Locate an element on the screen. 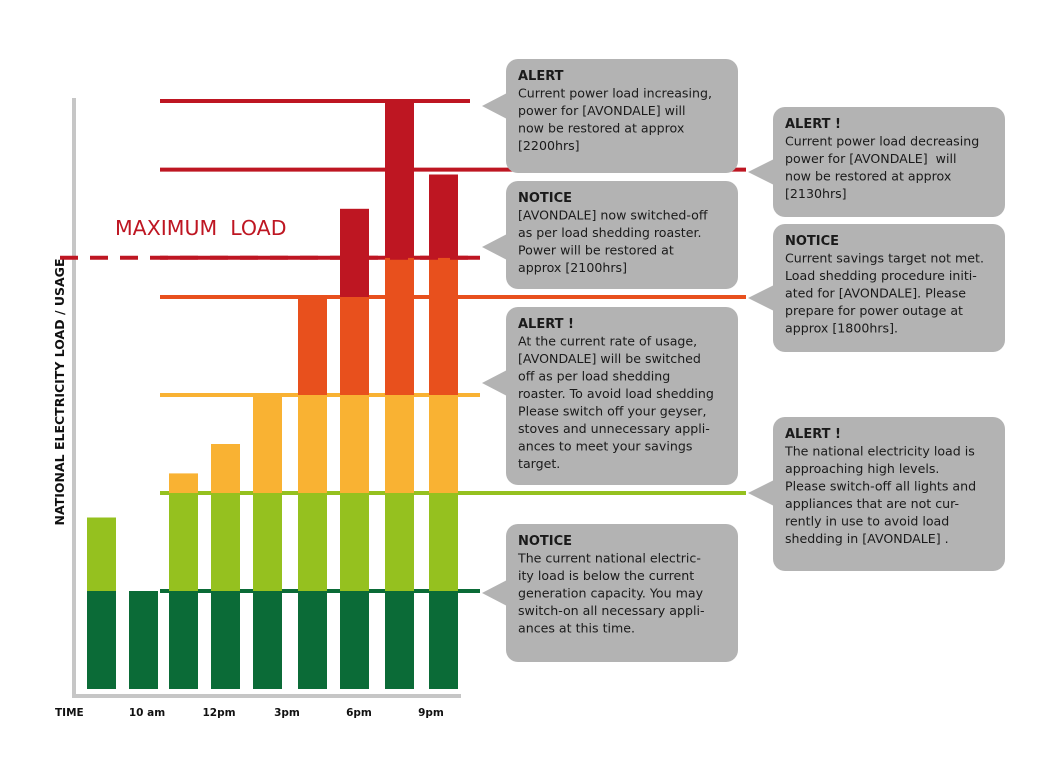 This screenshot has height=775, width=1048. annotation-text-line: as per load shedding roaster. is located at coordinates (609, 232).